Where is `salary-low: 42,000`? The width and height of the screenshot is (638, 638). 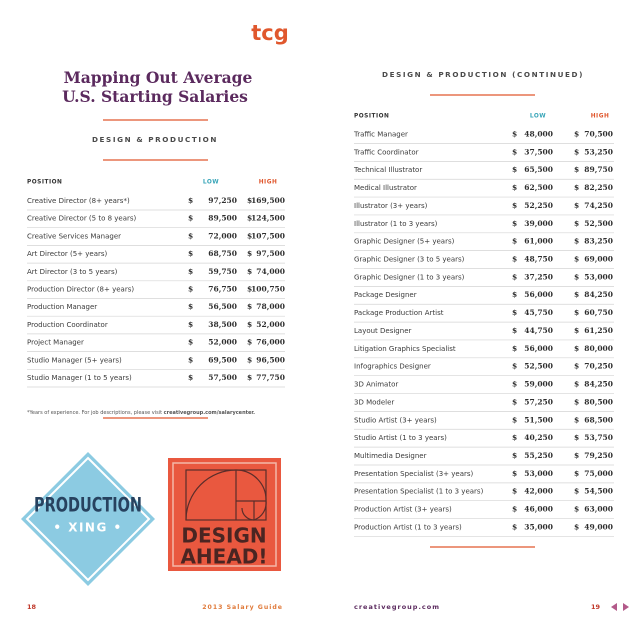
salary-low: 42,000 is located at coordinates (538, 491).